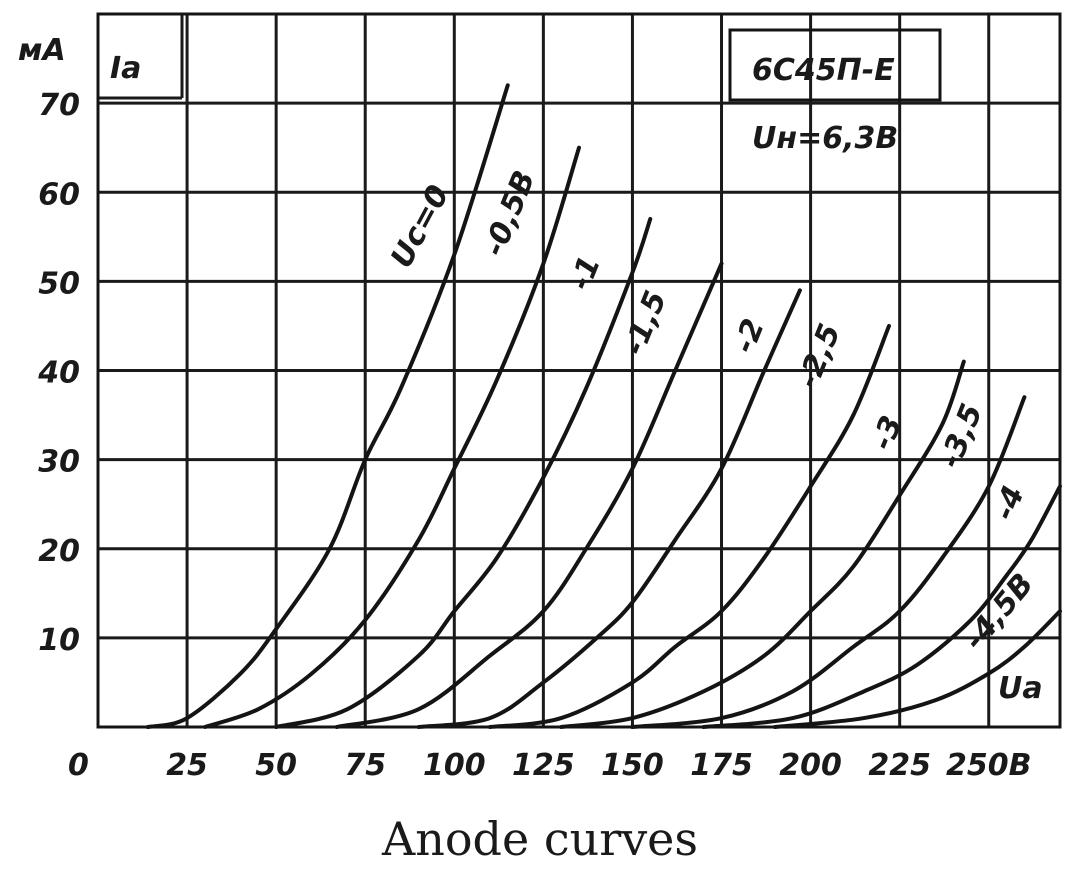 The image size is (1080, 871). What do you see at coordinates (721, 765) in the screenshot?
I see `x-tick-label: 175` at bounding box center [721, 765].